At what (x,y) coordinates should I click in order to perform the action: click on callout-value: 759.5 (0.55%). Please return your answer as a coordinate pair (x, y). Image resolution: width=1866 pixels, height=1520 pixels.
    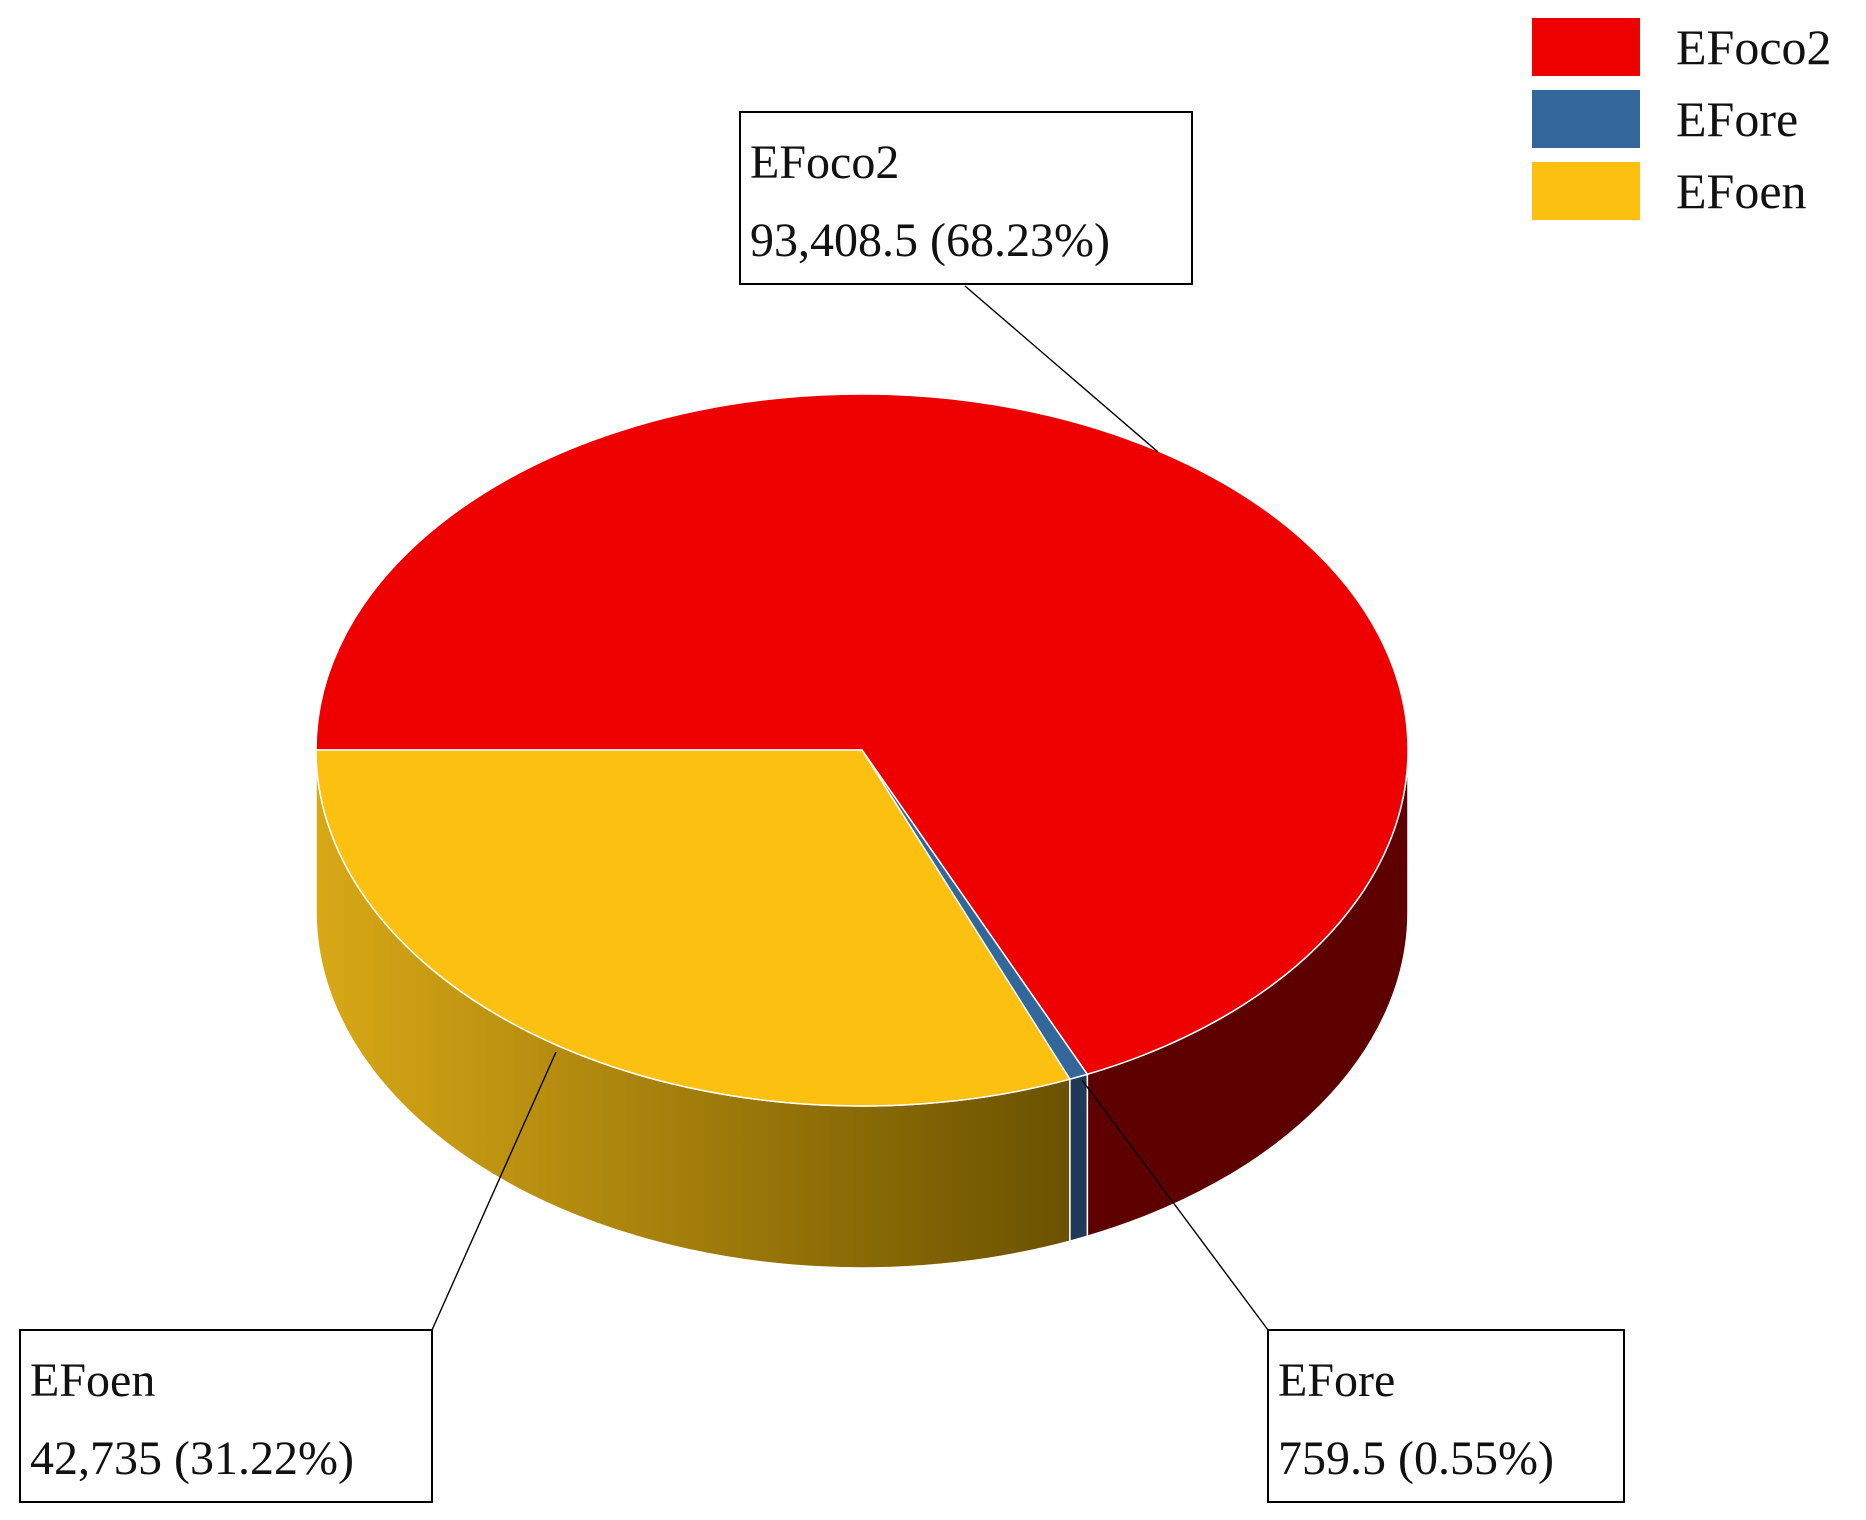
    Looking at the image, I should click on (1416, 1458).